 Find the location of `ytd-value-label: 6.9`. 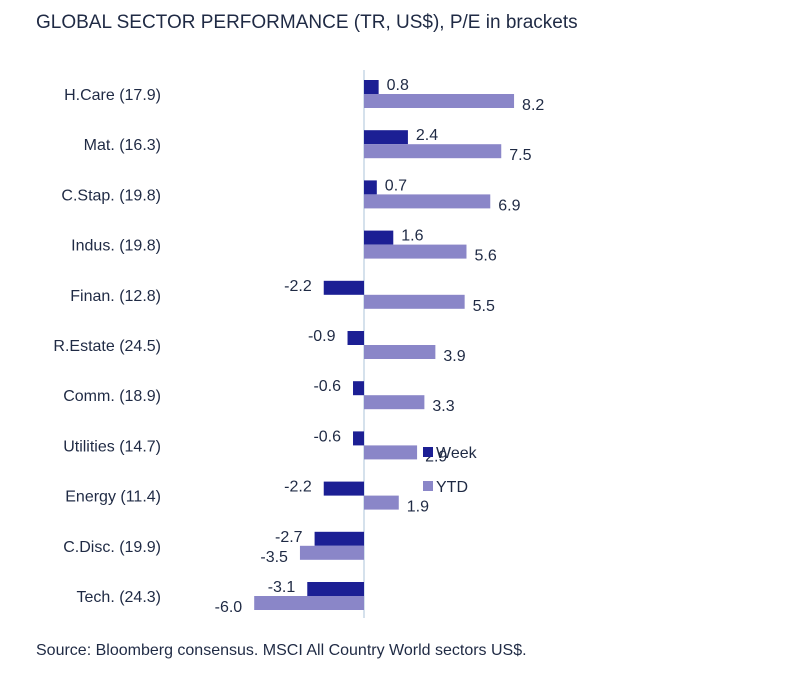

ytd-value-label: 6.9 is located at coordinates (509, 205).